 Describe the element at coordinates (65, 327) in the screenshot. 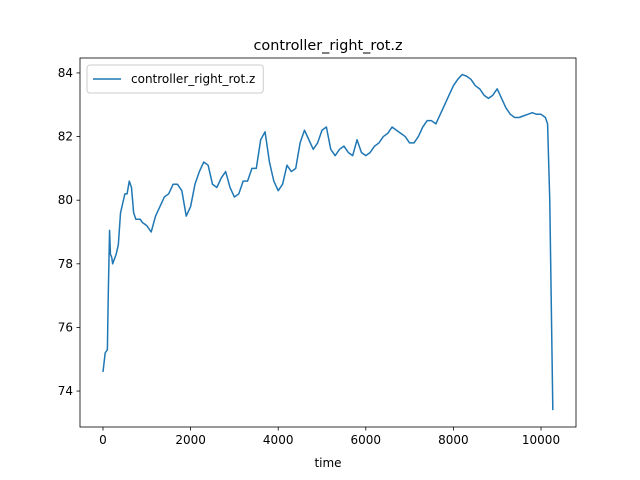

I see `y-tick-label: 76` at that location.